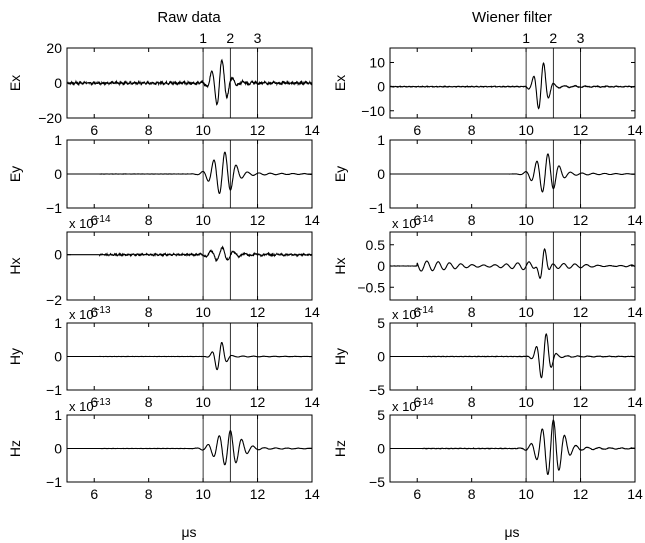 The image size is (645, 543). I want to click on y-tick-label: −0.5, so click(371, 287).